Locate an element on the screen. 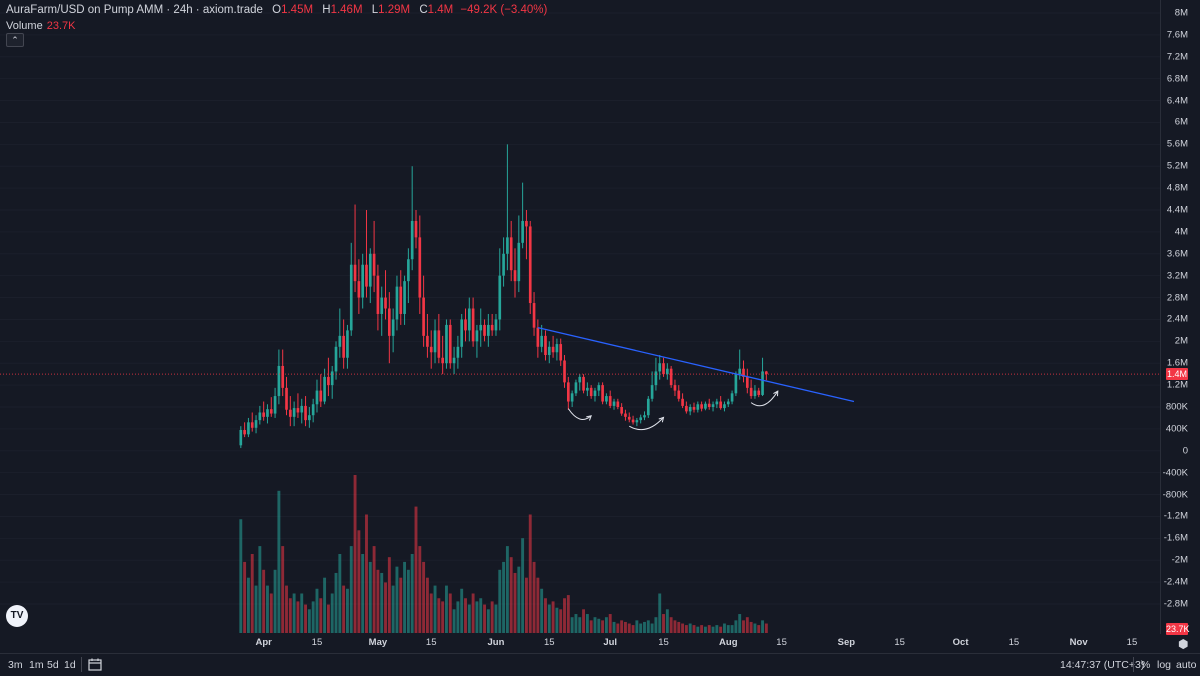 Image resolution: width=1200 pixels, height=676 pixels. clock-time: 14:47:37 (UTC+3) is located at coordinates (1102, 665).